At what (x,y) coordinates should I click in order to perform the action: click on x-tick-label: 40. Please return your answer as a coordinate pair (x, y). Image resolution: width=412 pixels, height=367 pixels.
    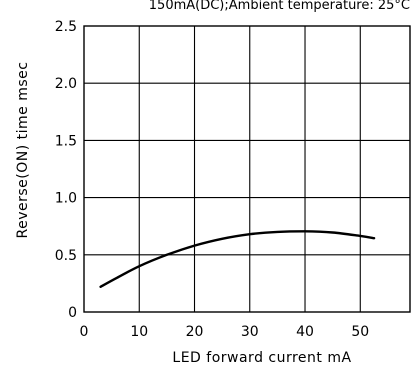
    Looking at the image, I should click on (305, 332).